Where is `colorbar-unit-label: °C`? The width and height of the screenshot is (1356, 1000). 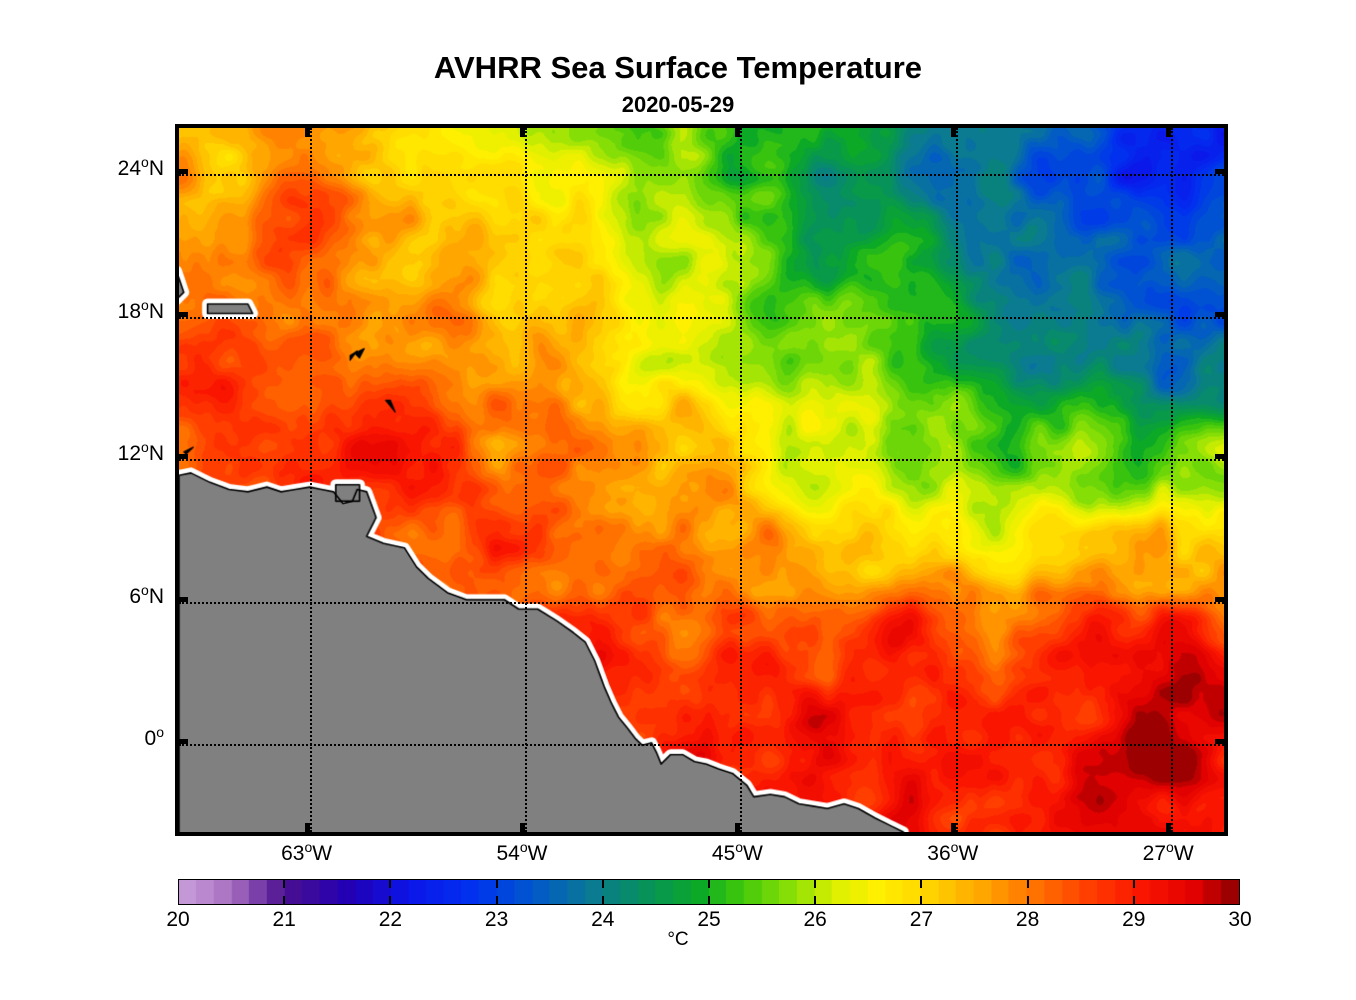 colorbar-unit-label: °C is located at coordinates (678, 939).